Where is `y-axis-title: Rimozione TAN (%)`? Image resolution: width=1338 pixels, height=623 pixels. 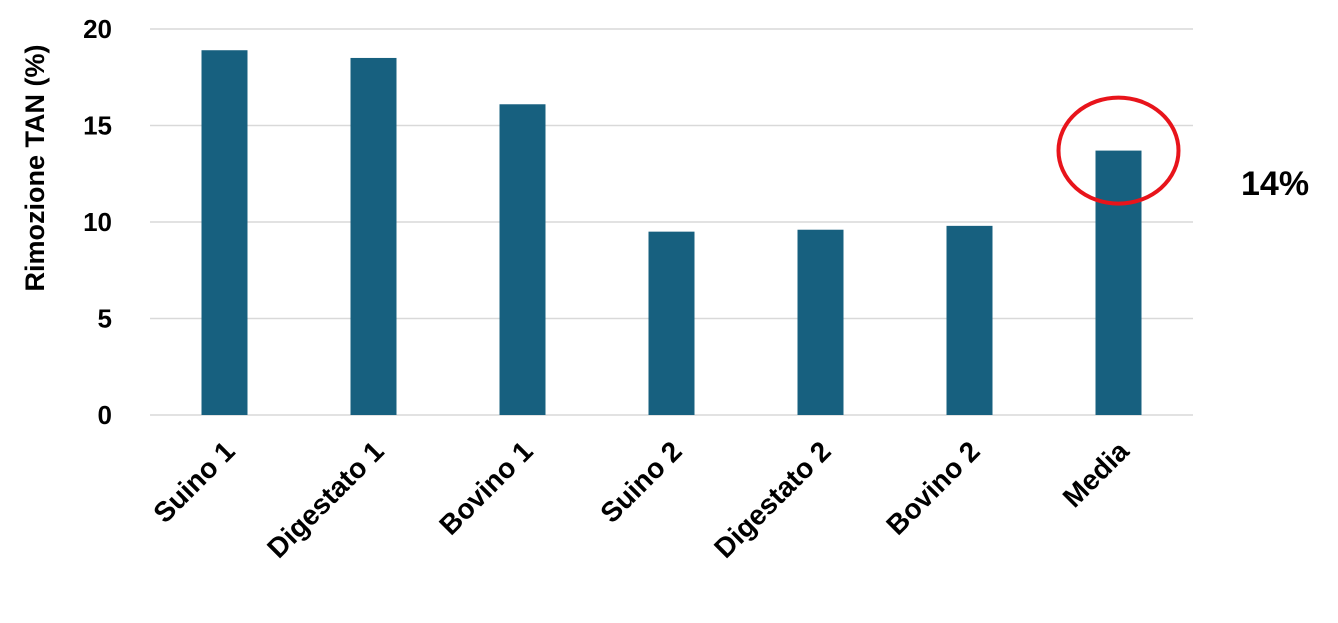
y-axis-title: Rimozione TAN (%) is located at coordinates (35, 168).